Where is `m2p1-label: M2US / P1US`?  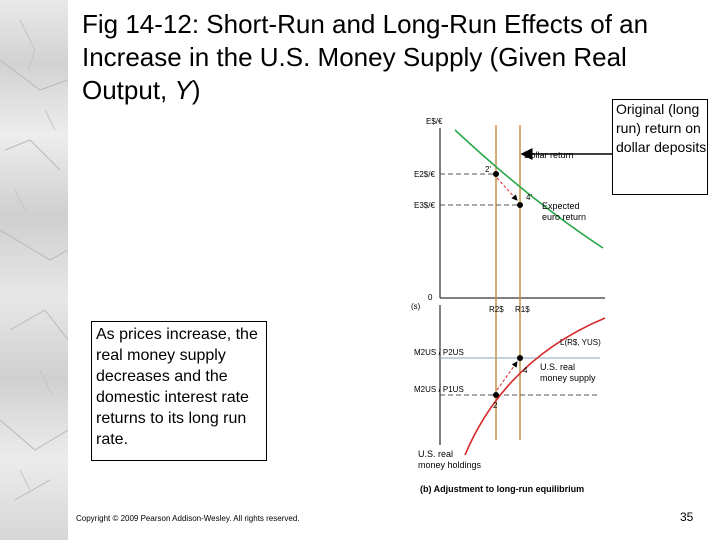 m2p1-label: M2US / P1US is located at coordinates (439, 389).